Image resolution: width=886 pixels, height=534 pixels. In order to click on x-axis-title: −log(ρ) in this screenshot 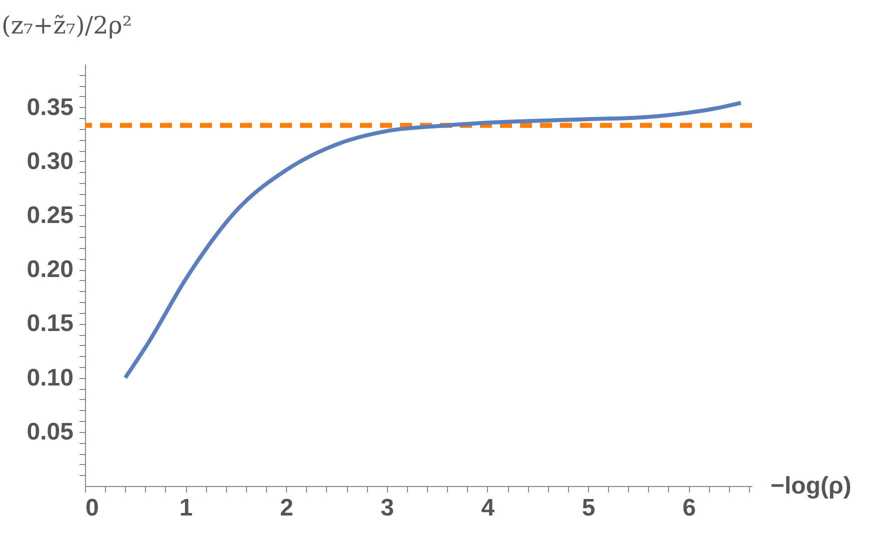, I will do `click(811, 486)`.